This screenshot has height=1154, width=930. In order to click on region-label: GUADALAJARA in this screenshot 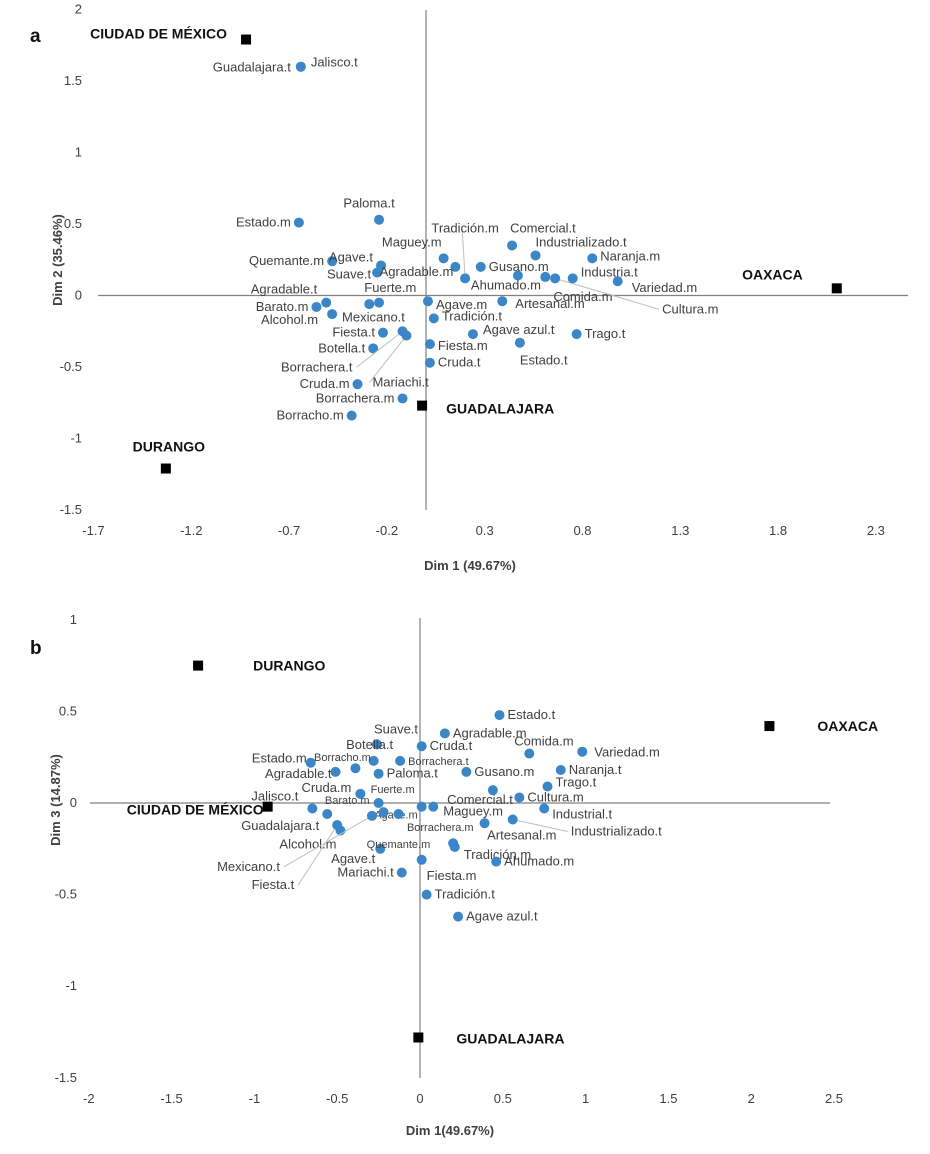, I will do `click(510, 1038)`.